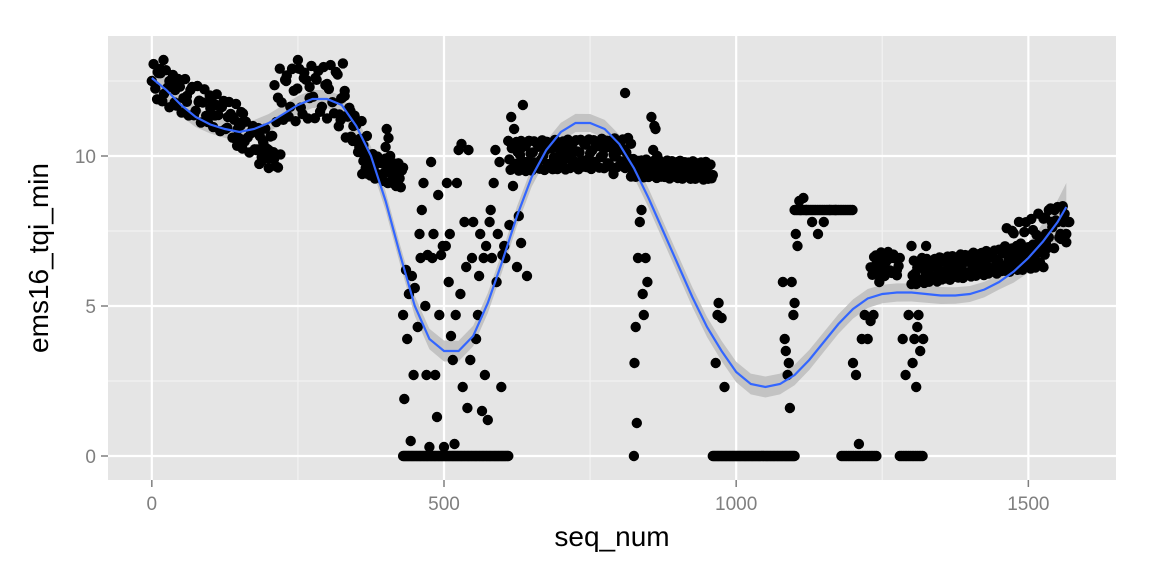 This screenshot has width=1152, height=576. What do you see at coordinates (152, 504) in the screenshot?
I see `x-tick-label: 0` at bounding box center [152, 504].